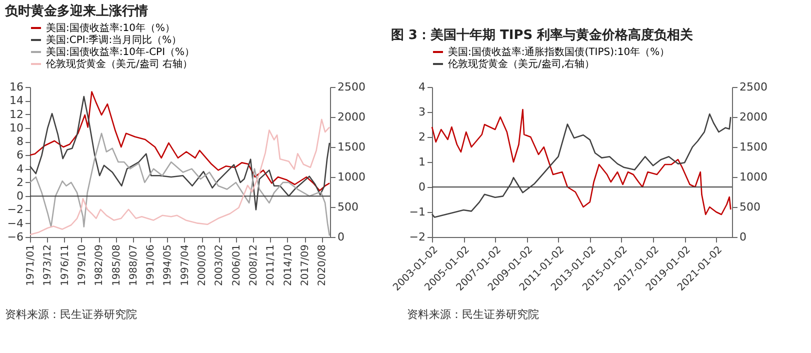 The width and height of the screenshot is (811, 353). I want to click on legend-label: 美国:国债收益率:通胀指数国债(TIPS):10年（%）, so click(559, 52).